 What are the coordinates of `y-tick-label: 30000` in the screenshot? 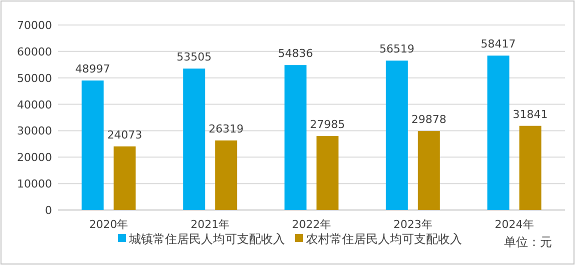 It's located at (34, 131).